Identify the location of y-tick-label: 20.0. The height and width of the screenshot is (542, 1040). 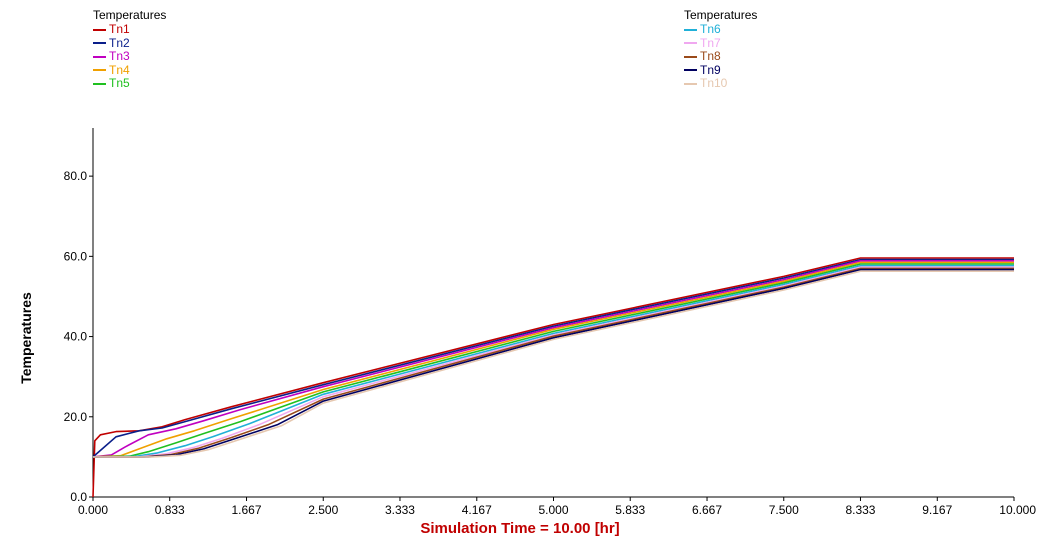
(76, 417).